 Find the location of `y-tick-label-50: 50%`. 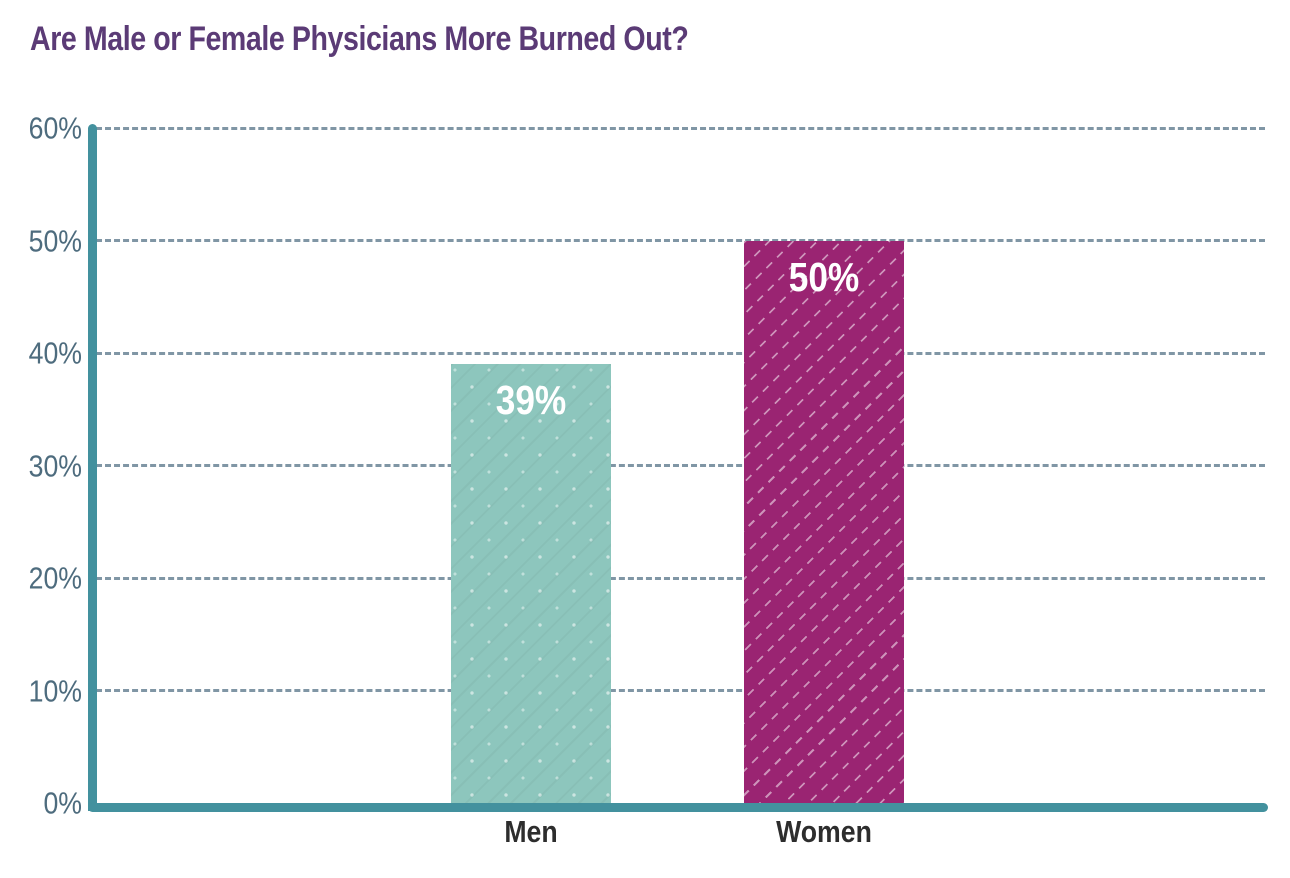

y-tick-label-50: 50% is located at coordinates (55, 240).